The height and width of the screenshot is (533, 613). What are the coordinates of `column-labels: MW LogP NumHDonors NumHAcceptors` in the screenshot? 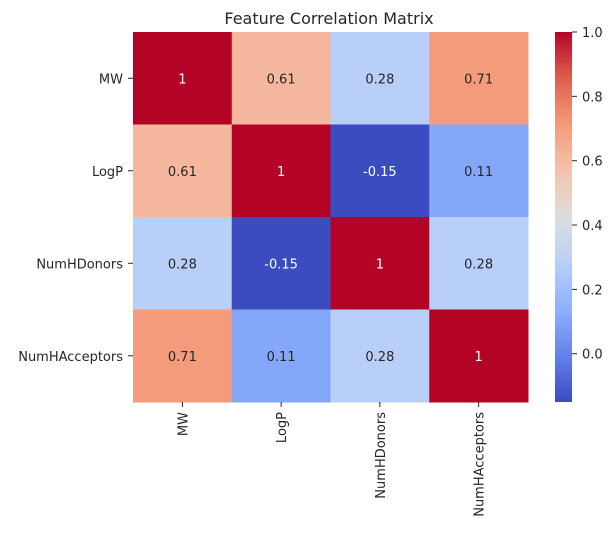 It's located at (332, 459).